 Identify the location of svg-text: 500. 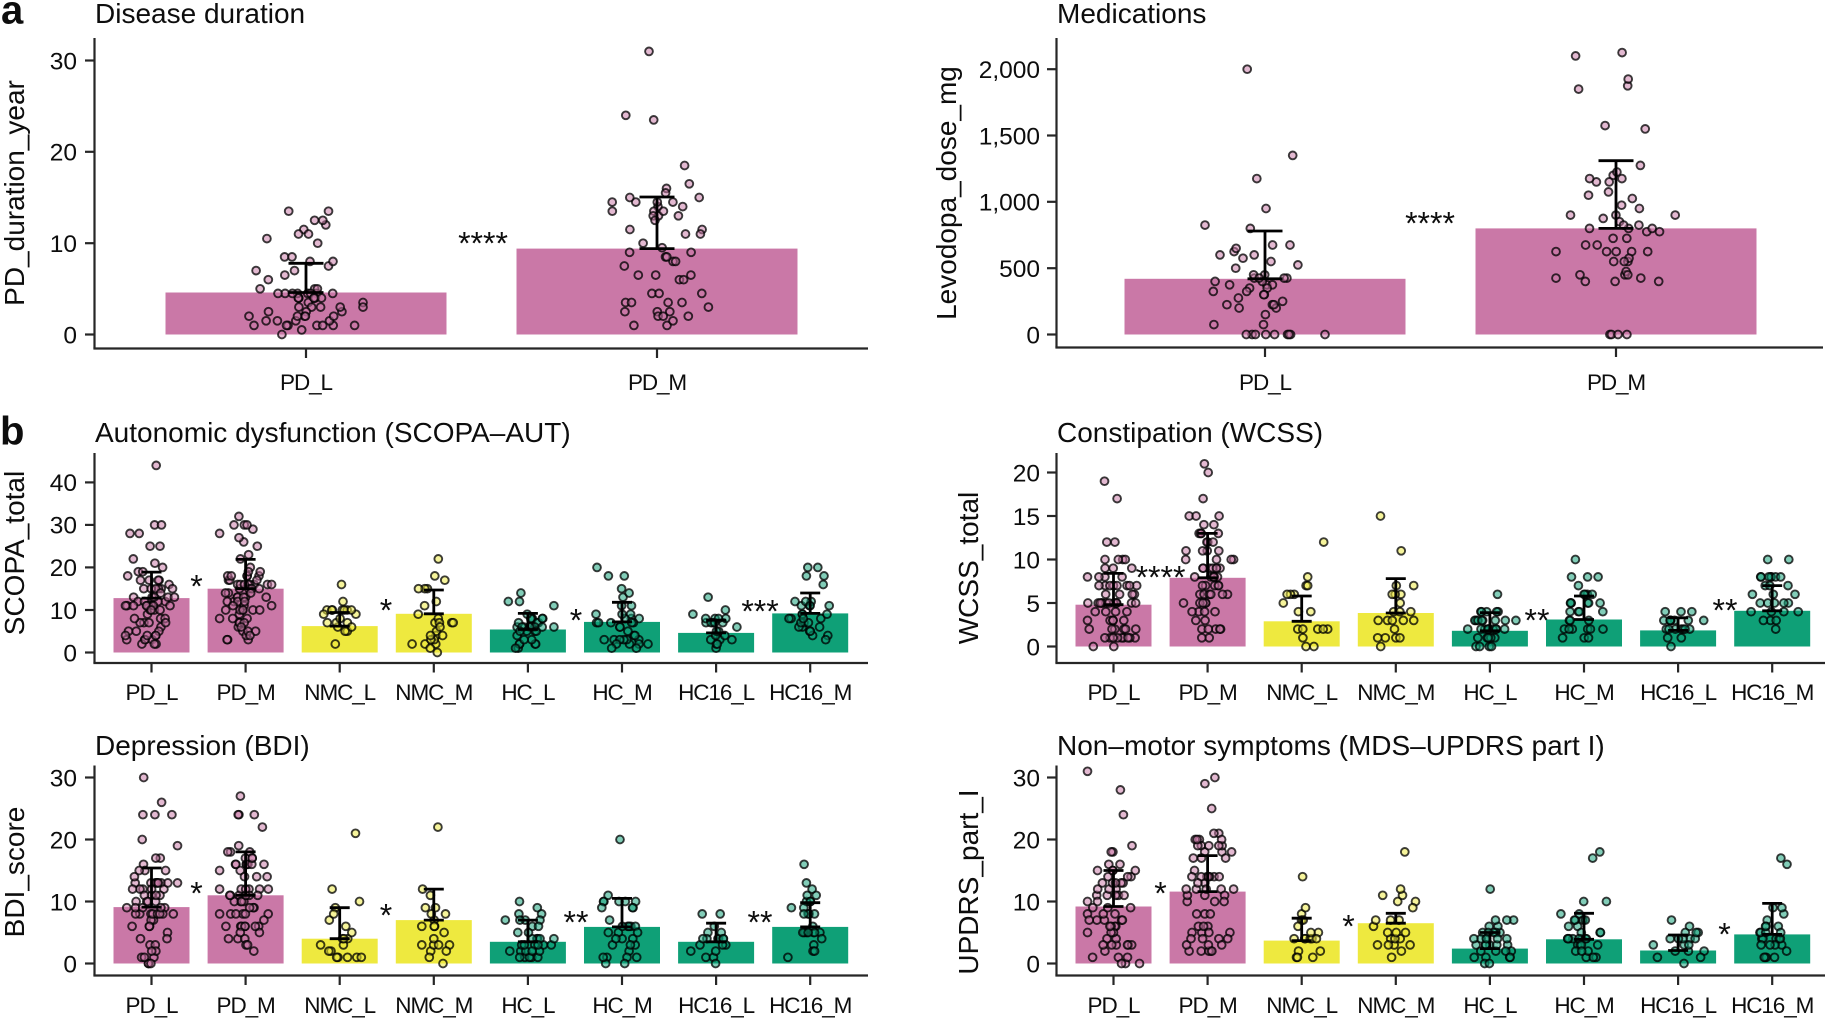
(1019, 269).